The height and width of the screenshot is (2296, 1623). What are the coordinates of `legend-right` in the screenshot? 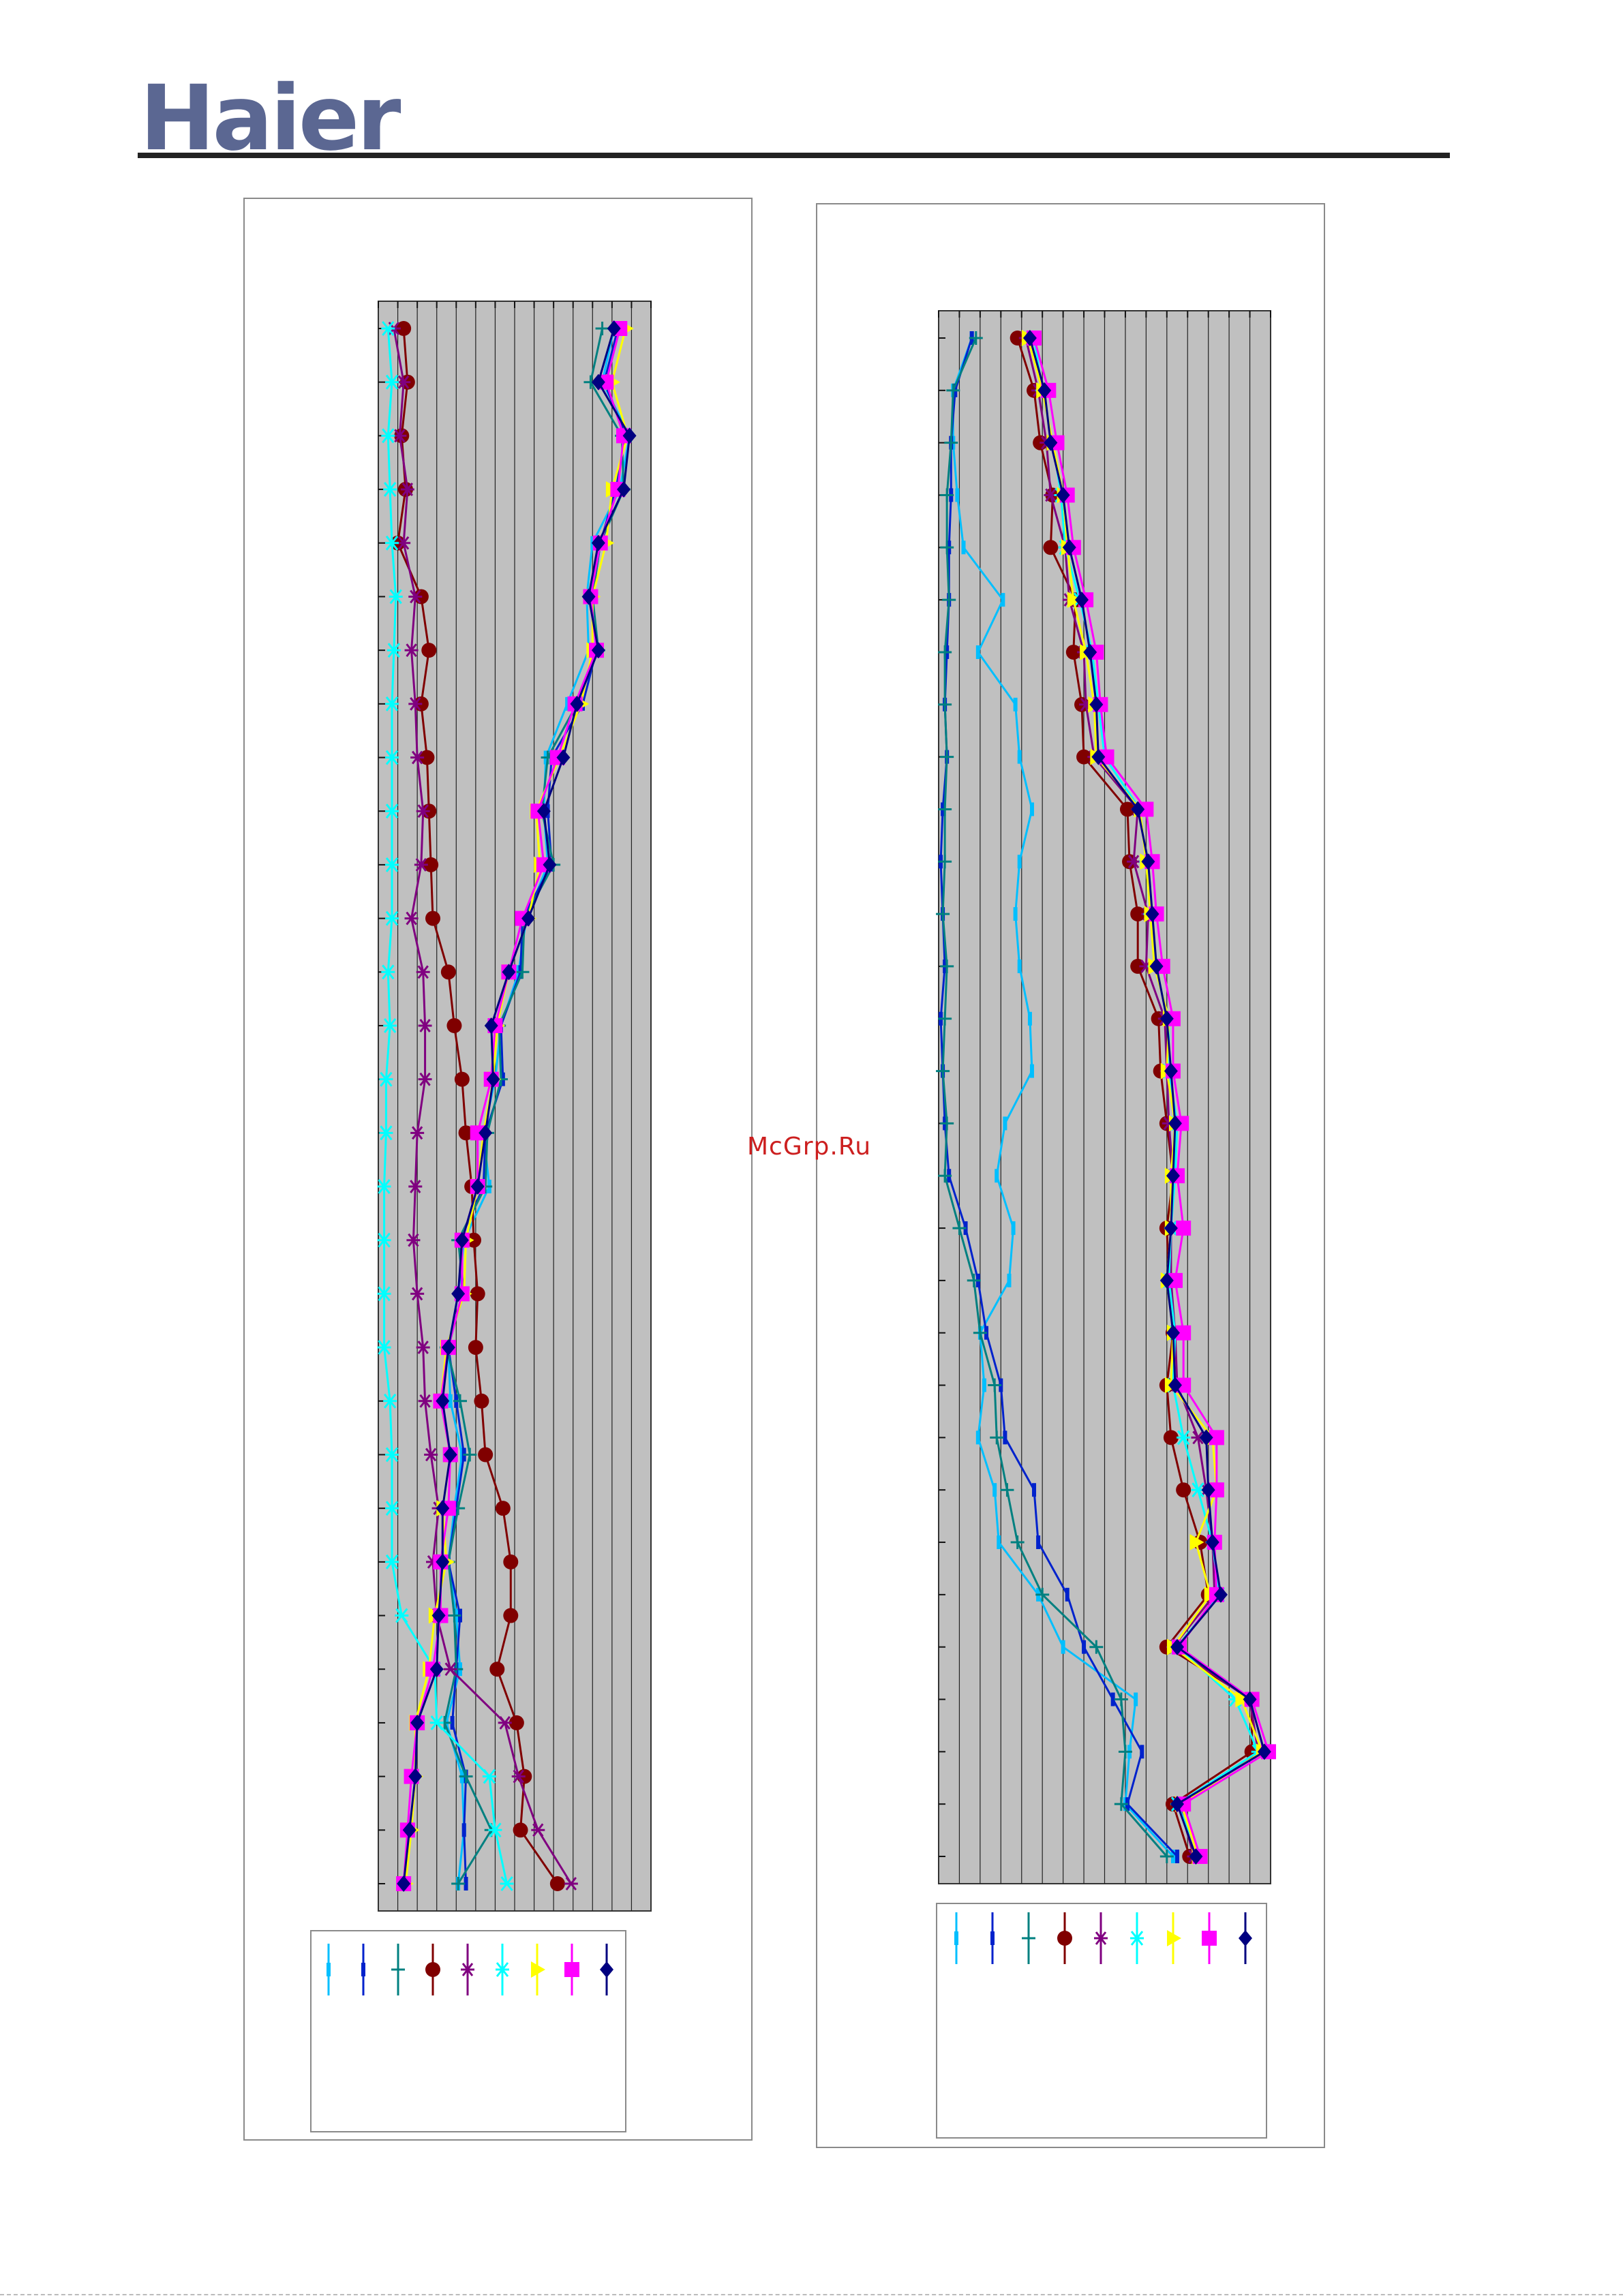 It's located at (1101, 2021).